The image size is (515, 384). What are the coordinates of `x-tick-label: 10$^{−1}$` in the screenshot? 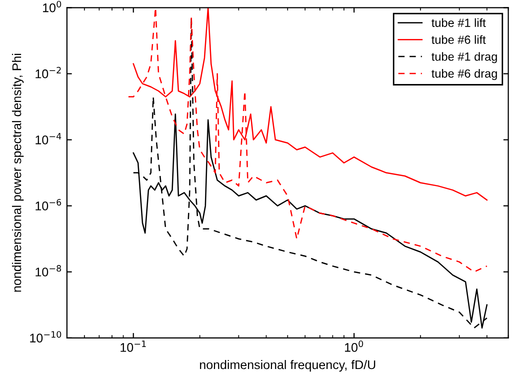 It's located at (133, 346).